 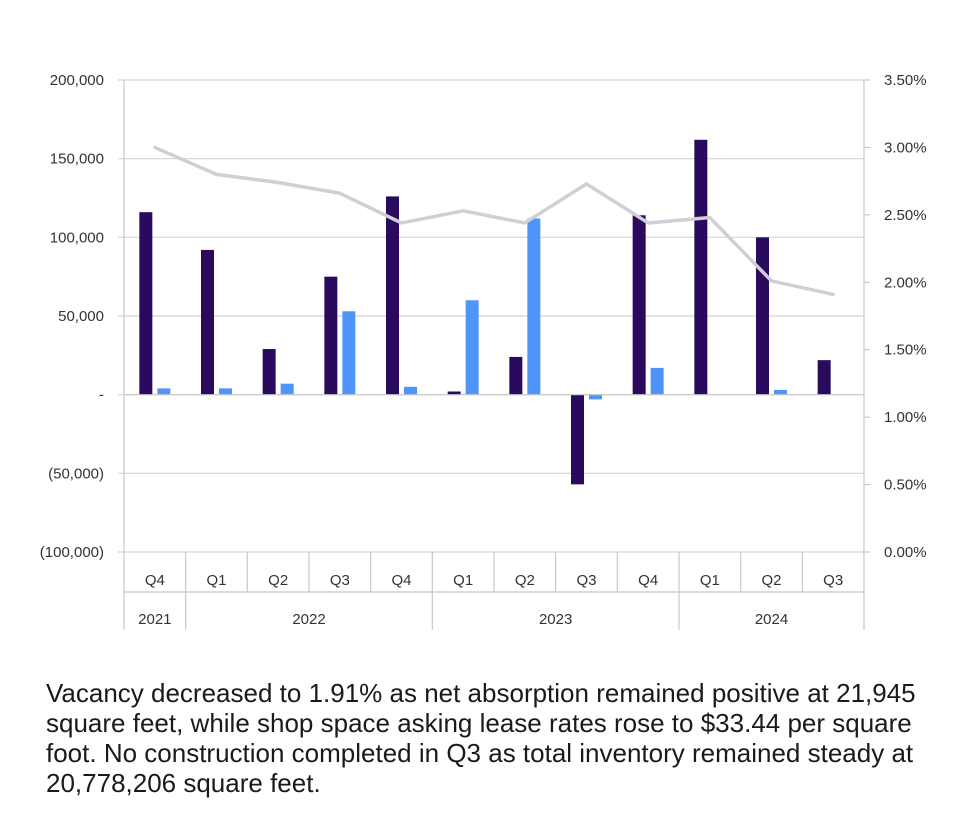 I want to click on left-tick-label: (100,000), so click(x=72, y=552).